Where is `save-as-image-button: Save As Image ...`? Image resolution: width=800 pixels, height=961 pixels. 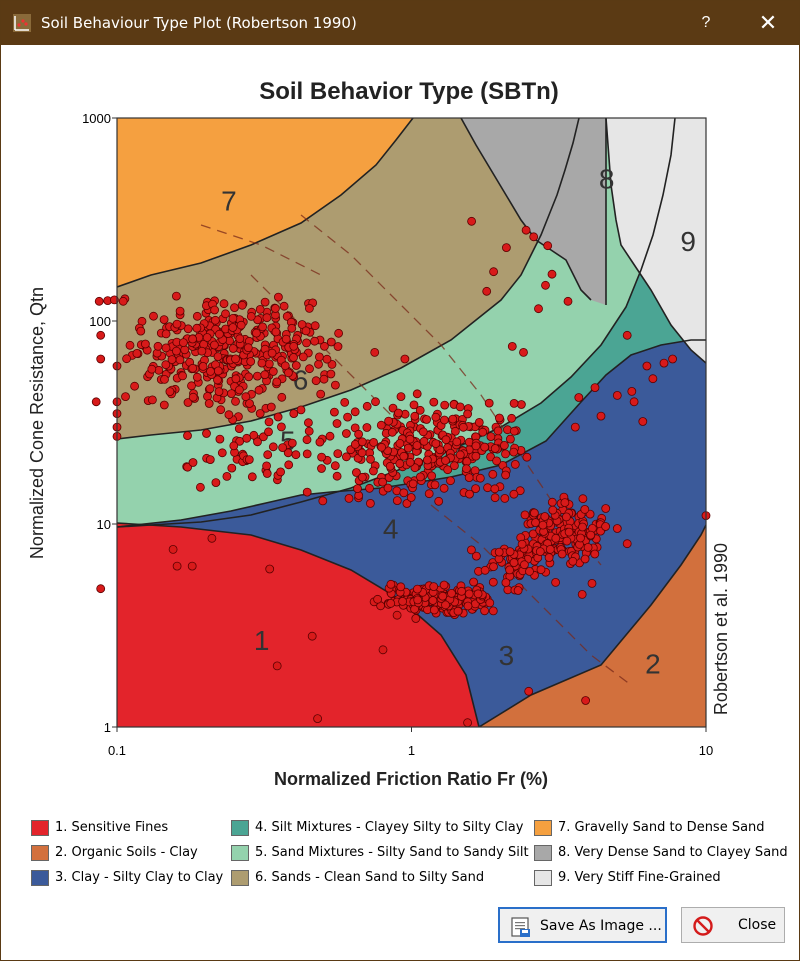 save-as-image-button: Save As Image ... is located at coordinates (582, 925).